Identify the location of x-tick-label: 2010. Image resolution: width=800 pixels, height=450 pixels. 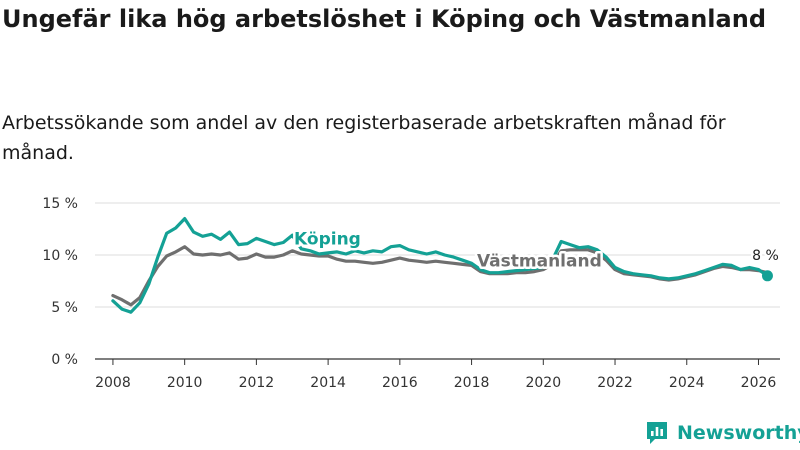
(185, 383).